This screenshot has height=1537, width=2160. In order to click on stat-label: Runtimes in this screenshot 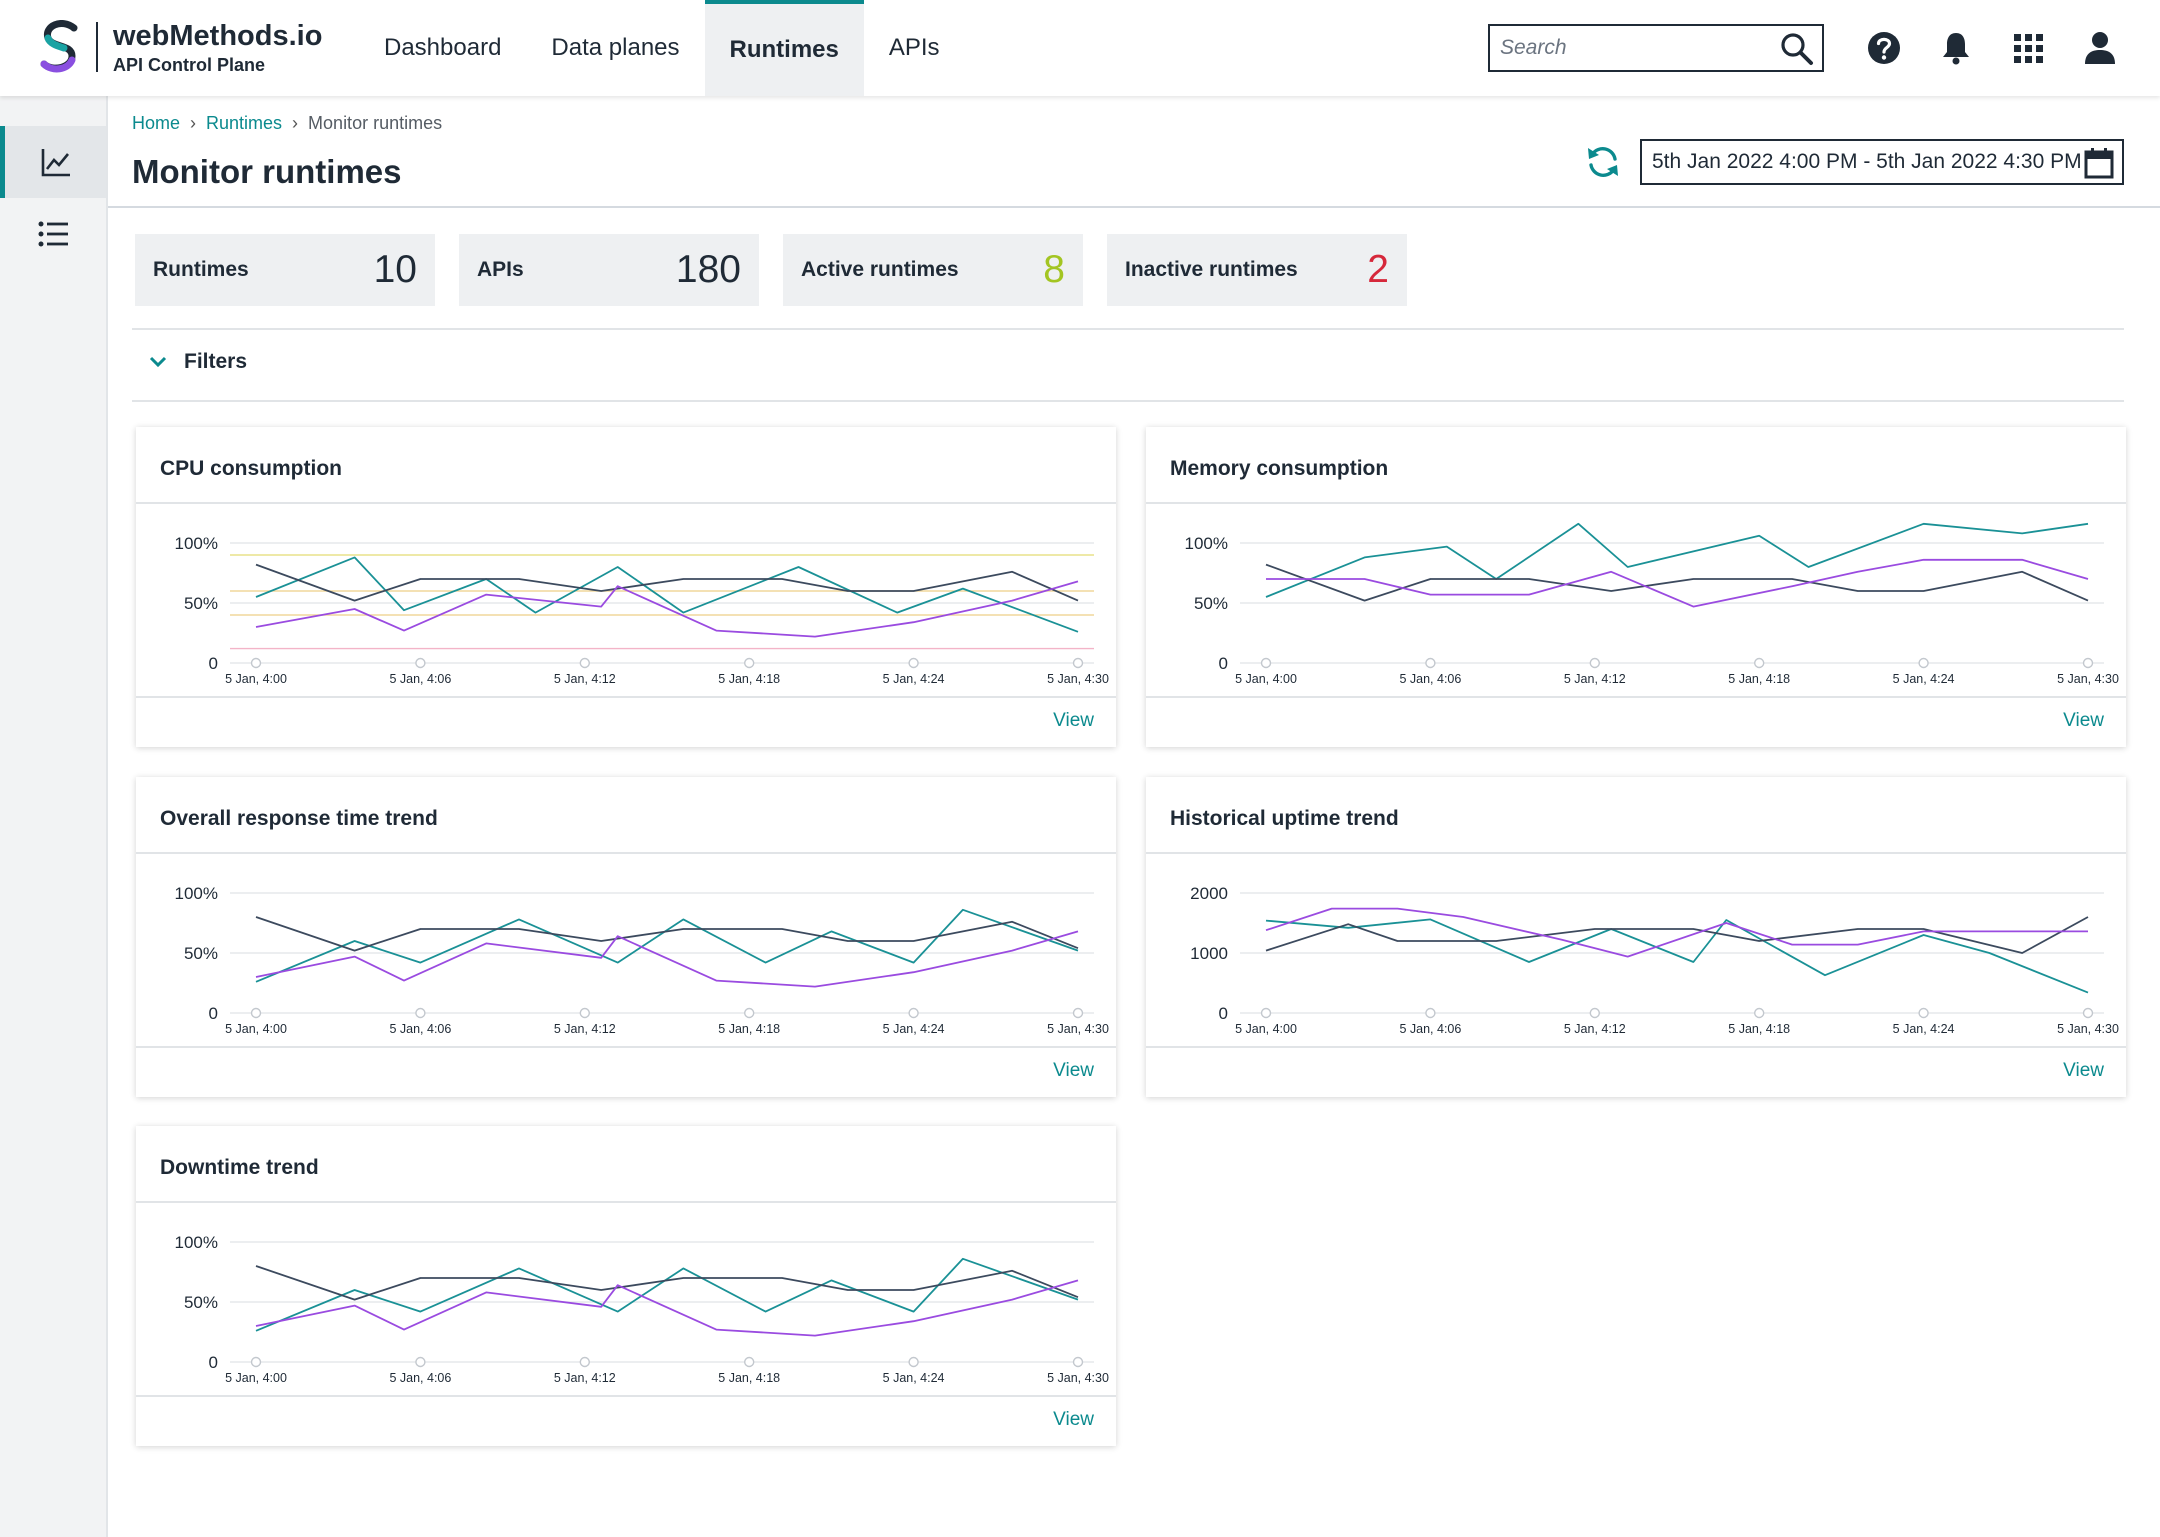, I will do `click(201, 269)`.